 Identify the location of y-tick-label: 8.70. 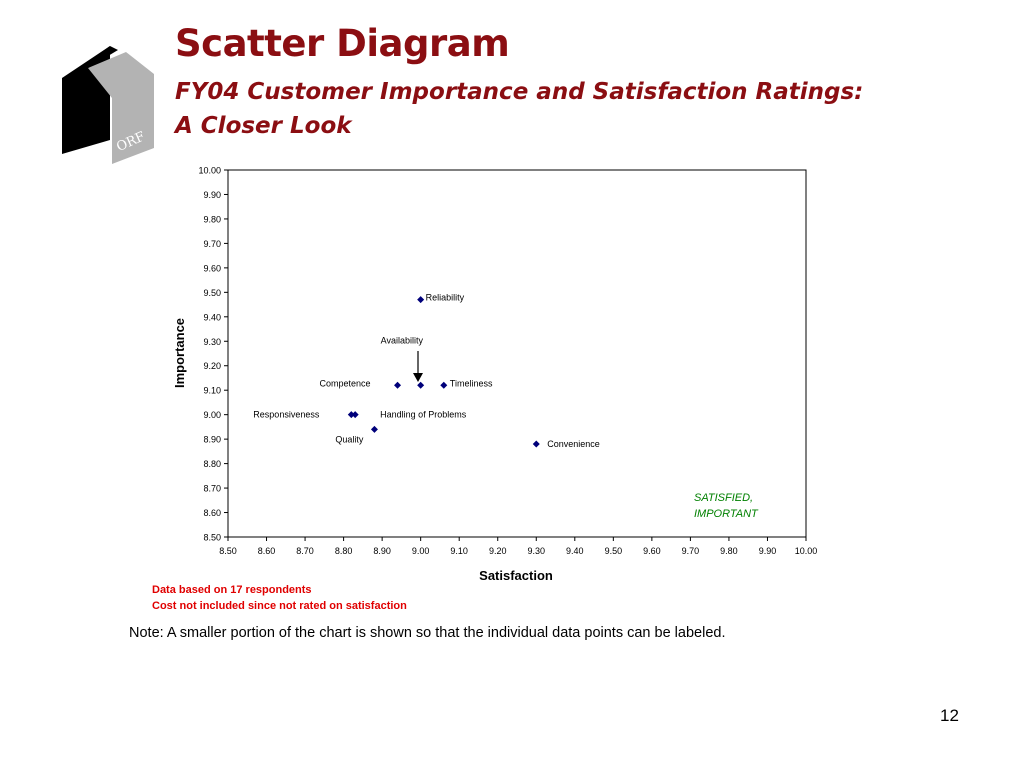
(212, 489).